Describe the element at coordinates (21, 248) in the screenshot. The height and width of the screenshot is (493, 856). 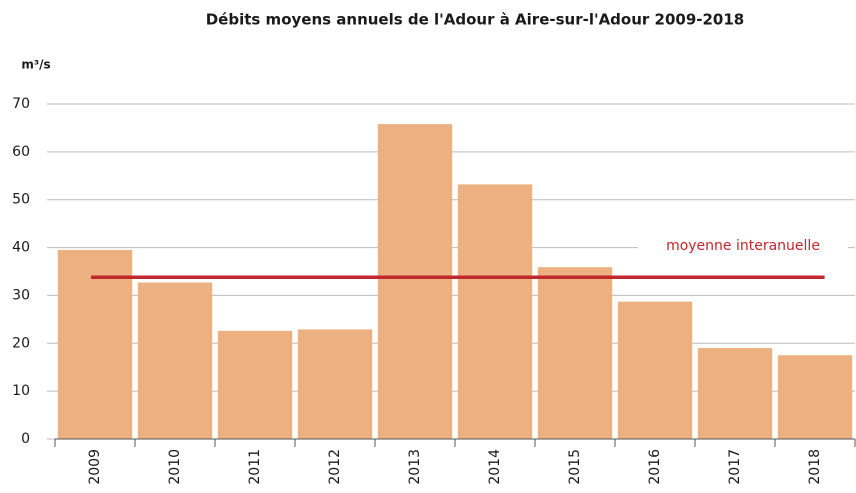
I see `y-tick-label: 40` at that location.